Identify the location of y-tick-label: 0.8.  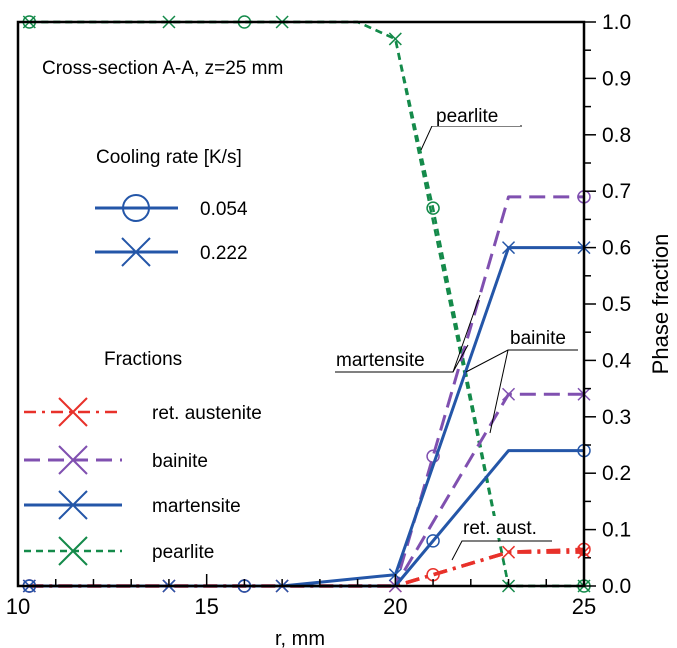
(616, 135).